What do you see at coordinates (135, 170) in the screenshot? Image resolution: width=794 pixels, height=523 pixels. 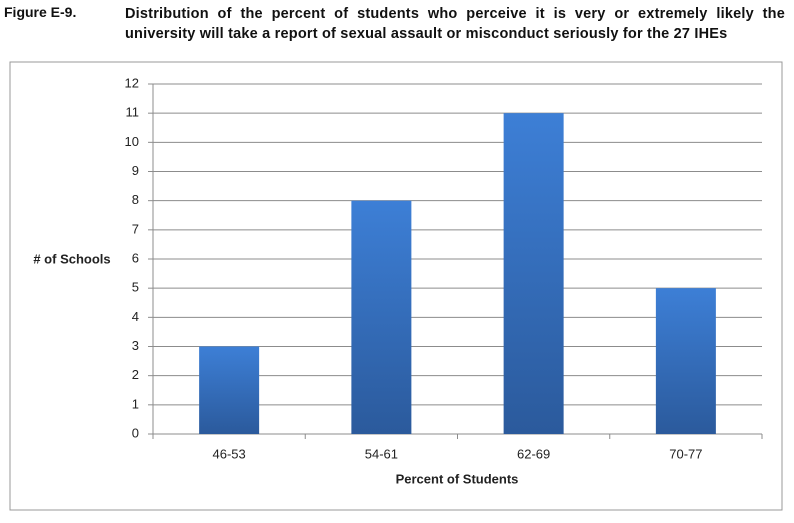 I see `y-tick-label: 9` at bounding box center [135, 170].